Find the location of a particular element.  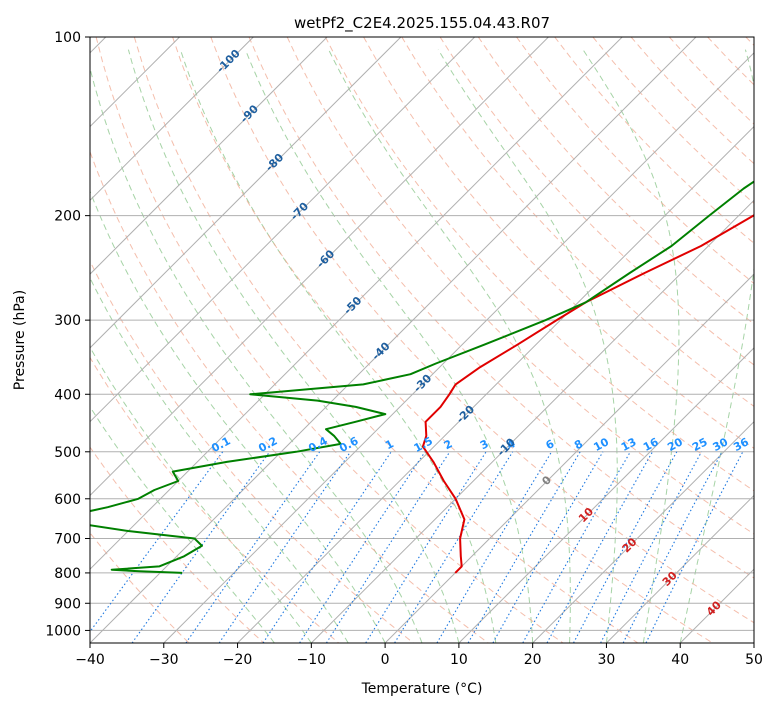

x-tick-label: −10 is located at coordinates (312, 660).